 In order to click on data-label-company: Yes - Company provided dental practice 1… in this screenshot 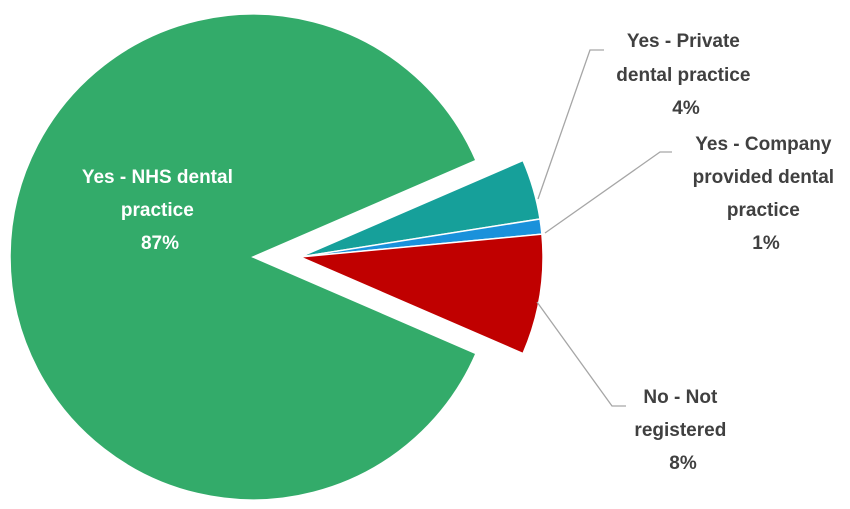, I will do `click(766, 194)`.